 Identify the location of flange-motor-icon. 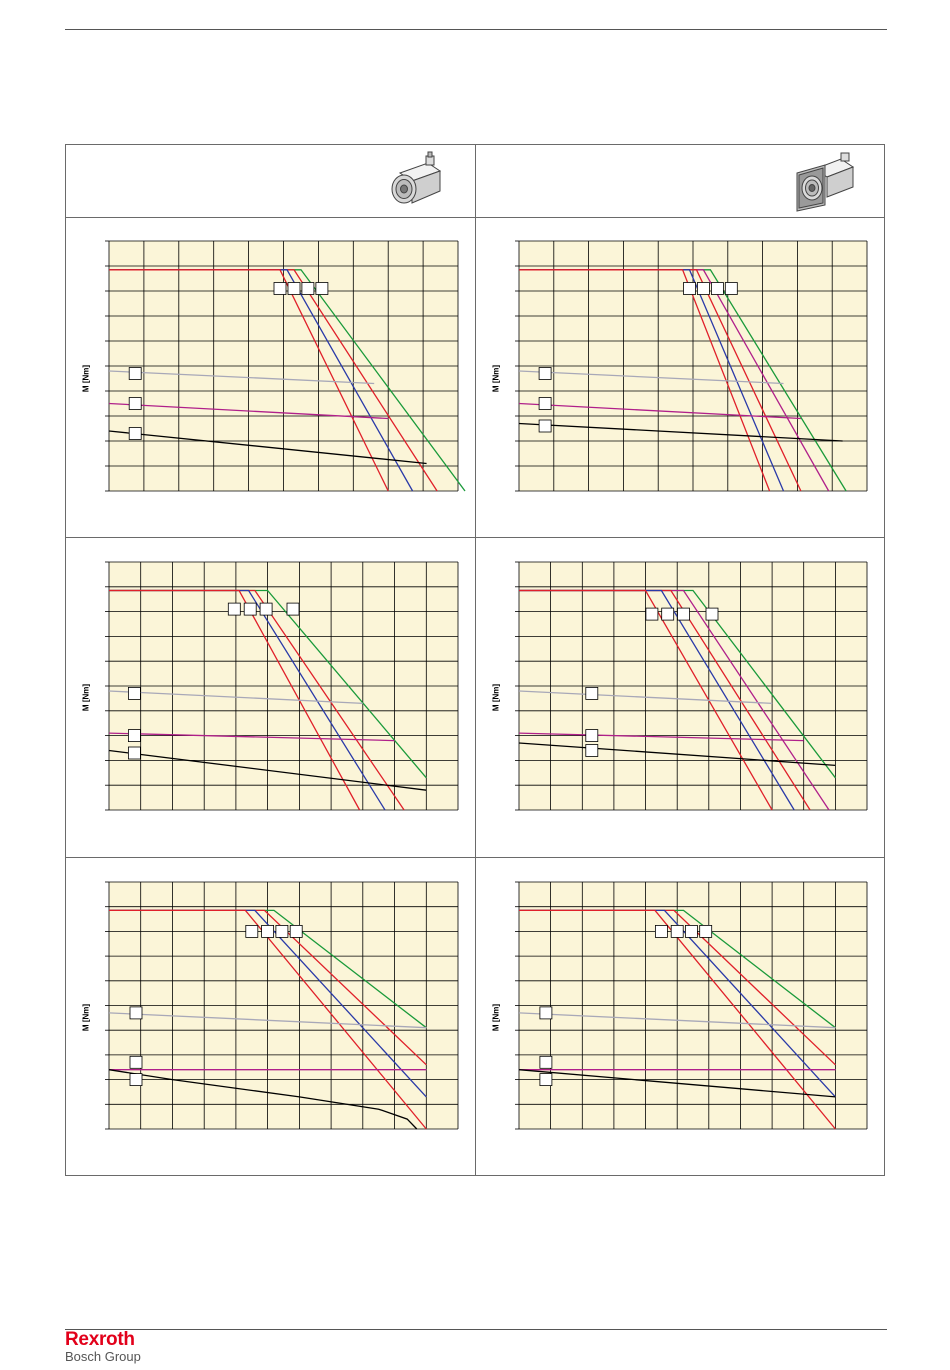
(825, 182).